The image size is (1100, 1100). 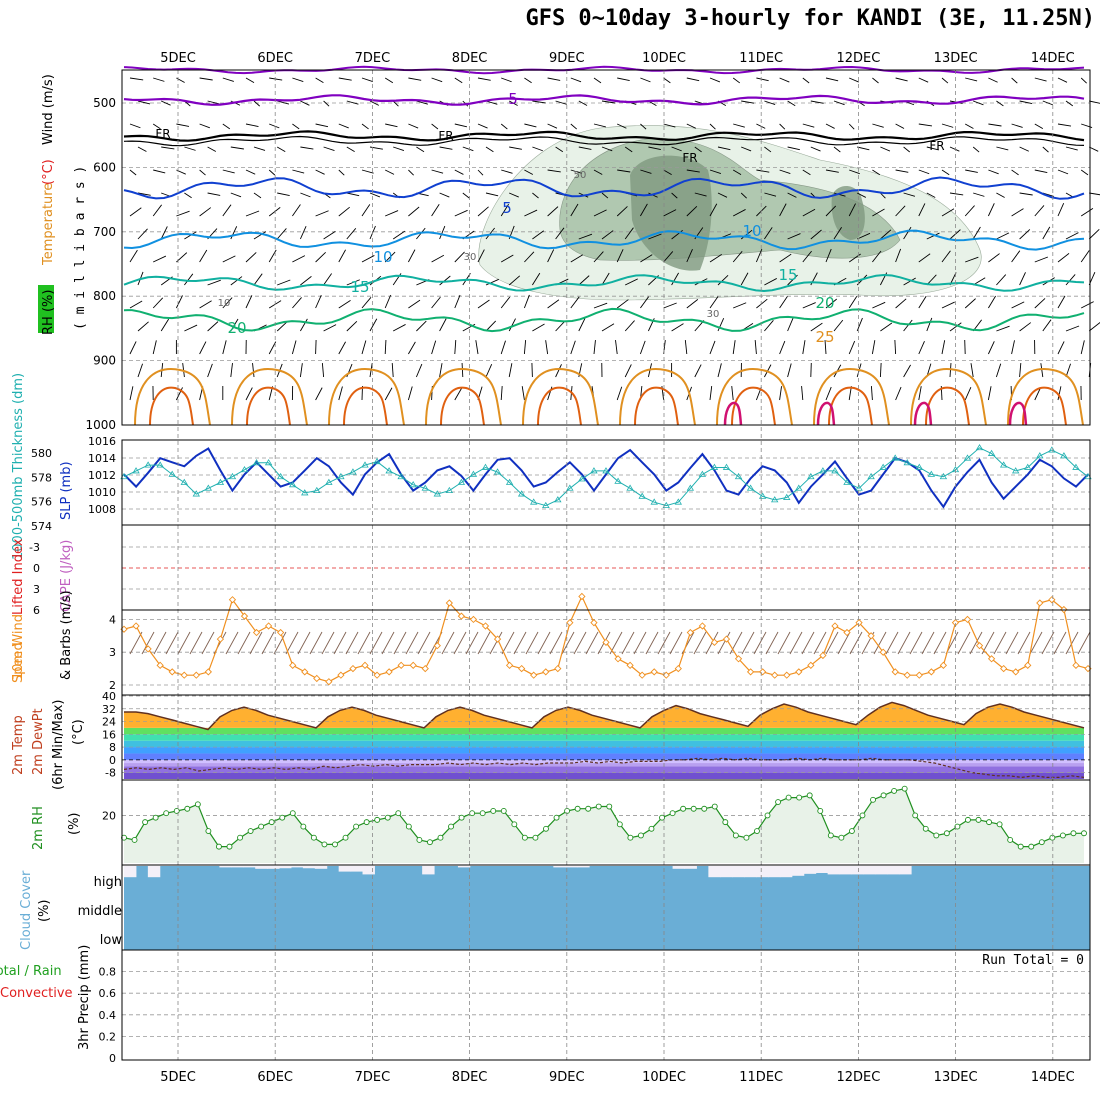 I want to click on temp-tick: 16, so click(x=109, y=734).